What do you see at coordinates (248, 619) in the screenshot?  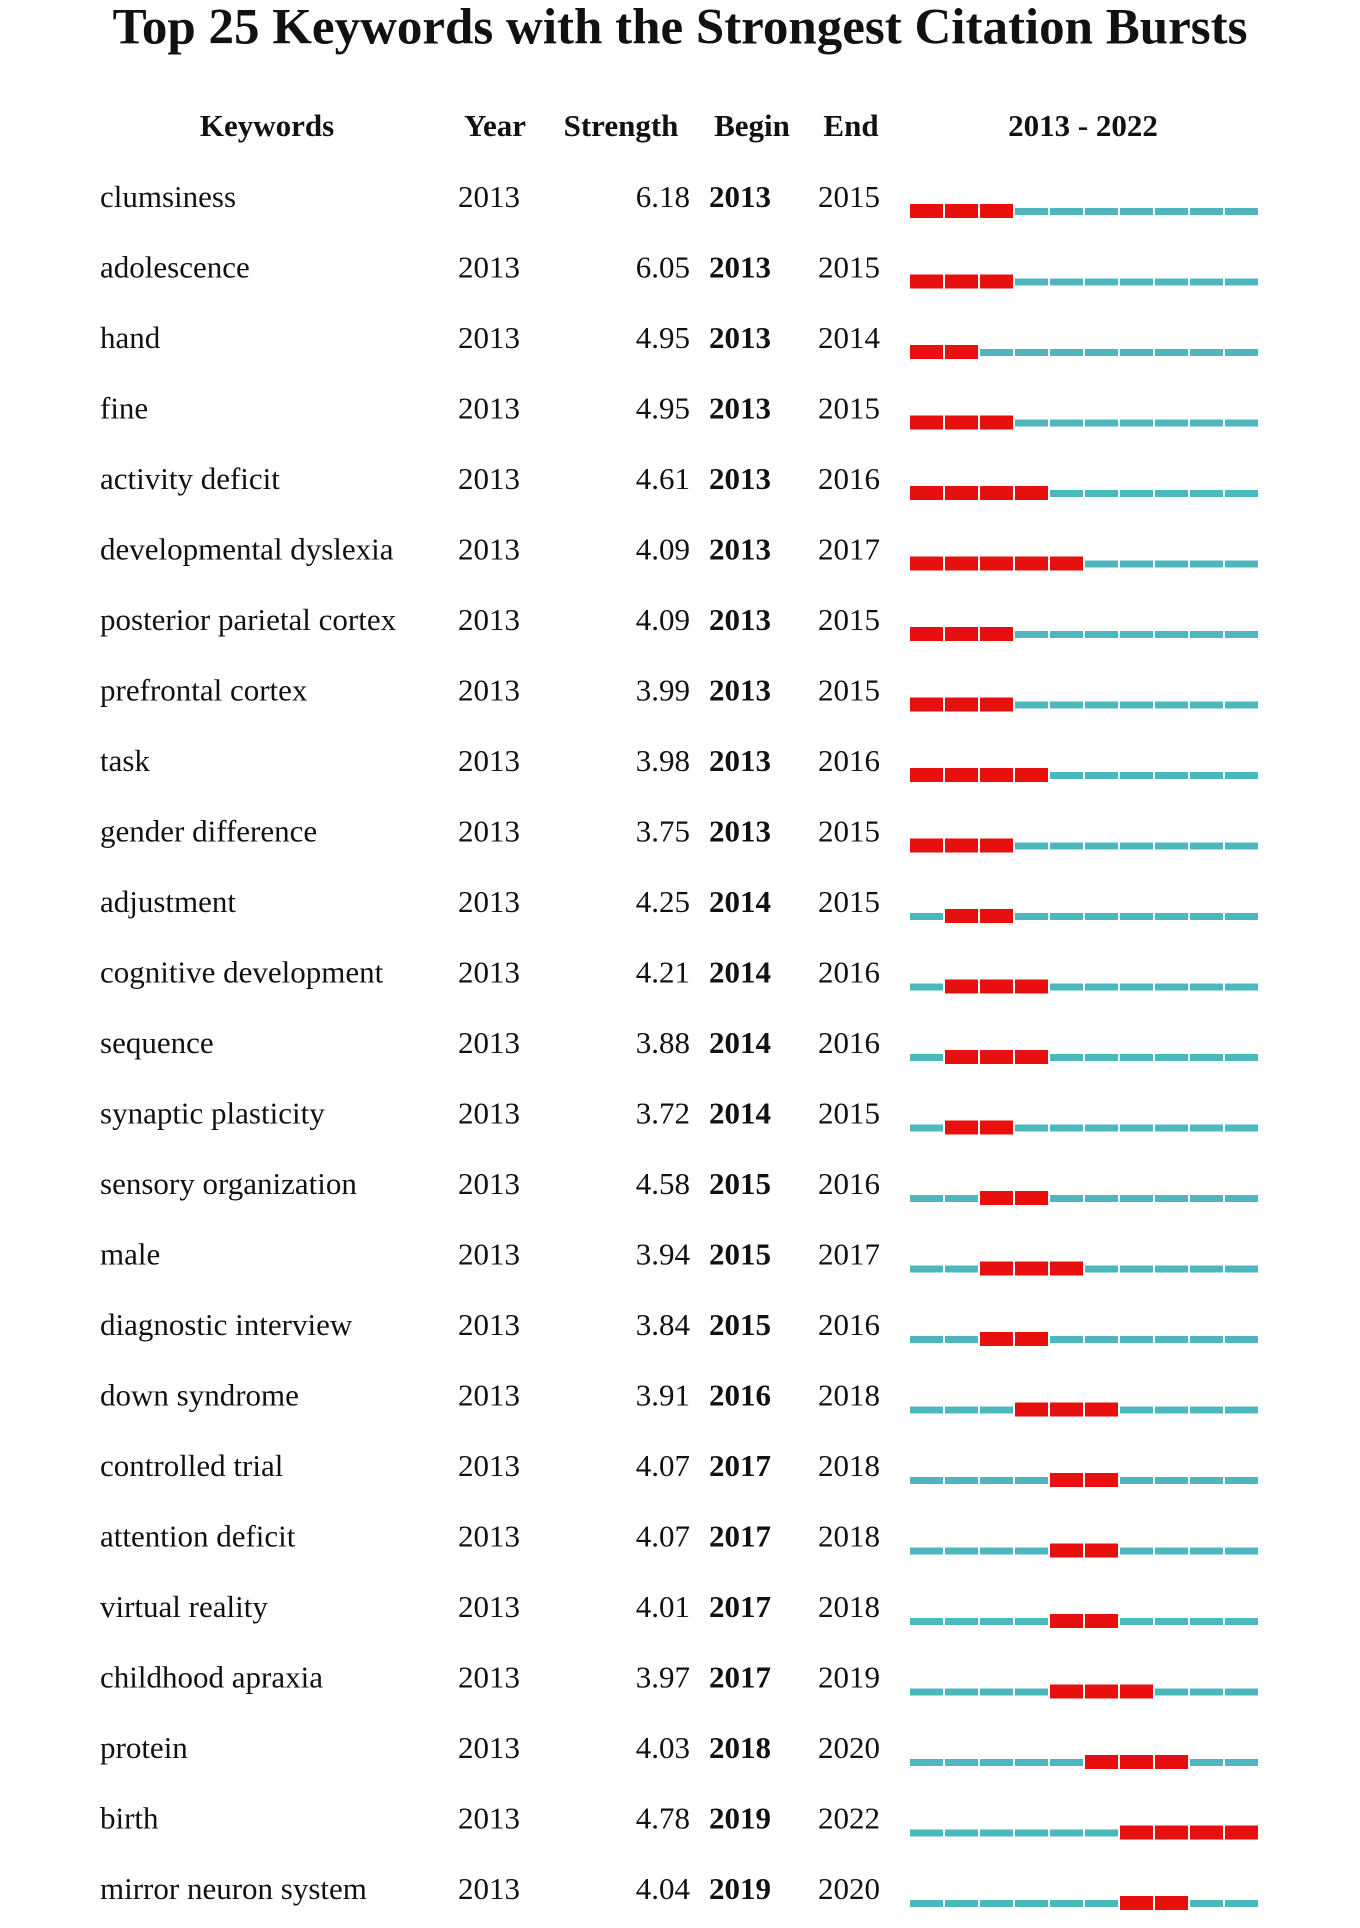 I see `keyword: posterior parietal cortex` at bounding box center [248, 619].